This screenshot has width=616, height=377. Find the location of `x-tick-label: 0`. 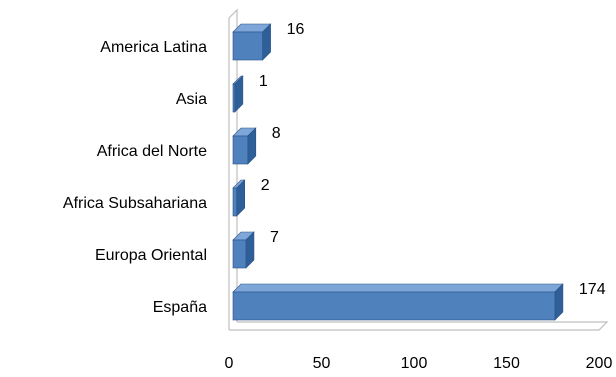

x-tick-label: 0 is located at coordinates (229, 363).